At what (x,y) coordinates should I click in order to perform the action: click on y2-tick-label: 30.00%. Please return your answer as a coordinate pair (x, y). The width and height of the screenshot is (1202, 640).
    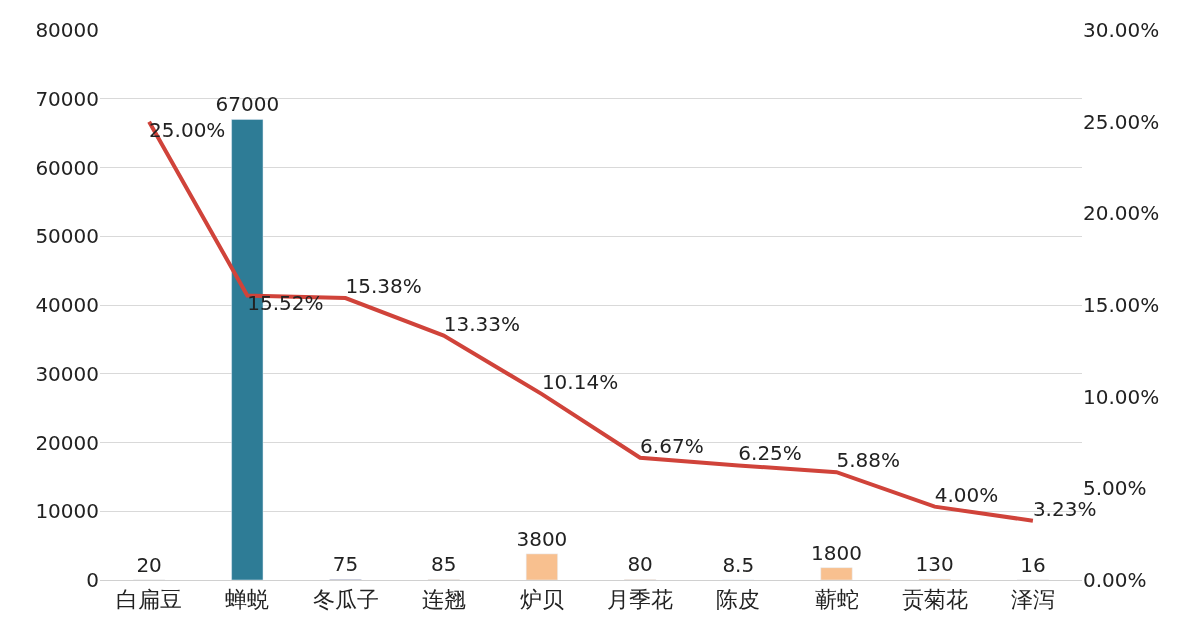
    Looking at the image, I should click on (1121, 30).